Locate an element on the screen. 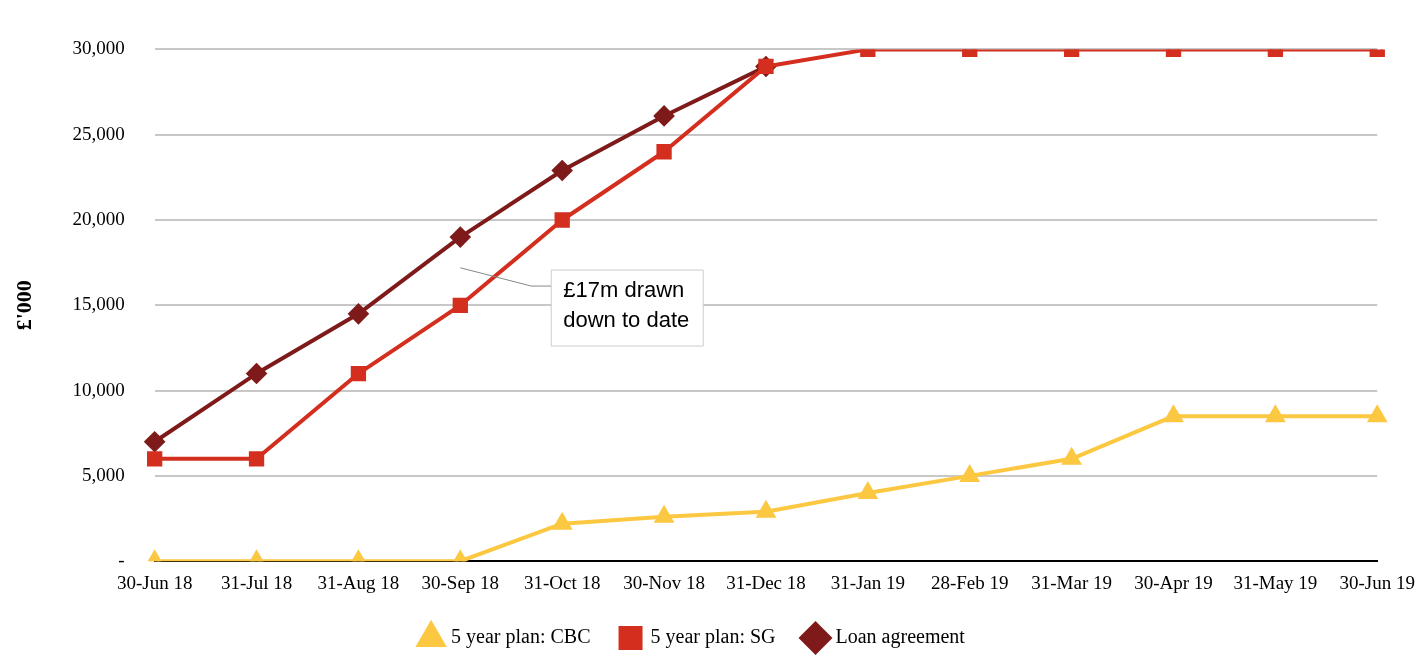 This screenshot has height=668, width=1428. x-tick-label: 30-Sep 18 is located at coordinates (460, 582).